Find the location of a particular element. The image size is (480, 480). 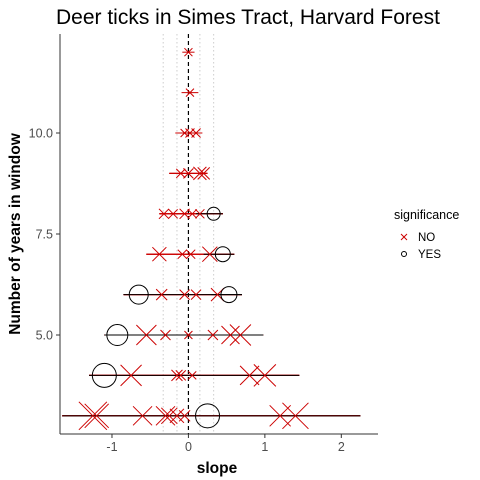

y-axis-ticks: 5.0 7.5 10.0 is located at coordinates (44, 234).